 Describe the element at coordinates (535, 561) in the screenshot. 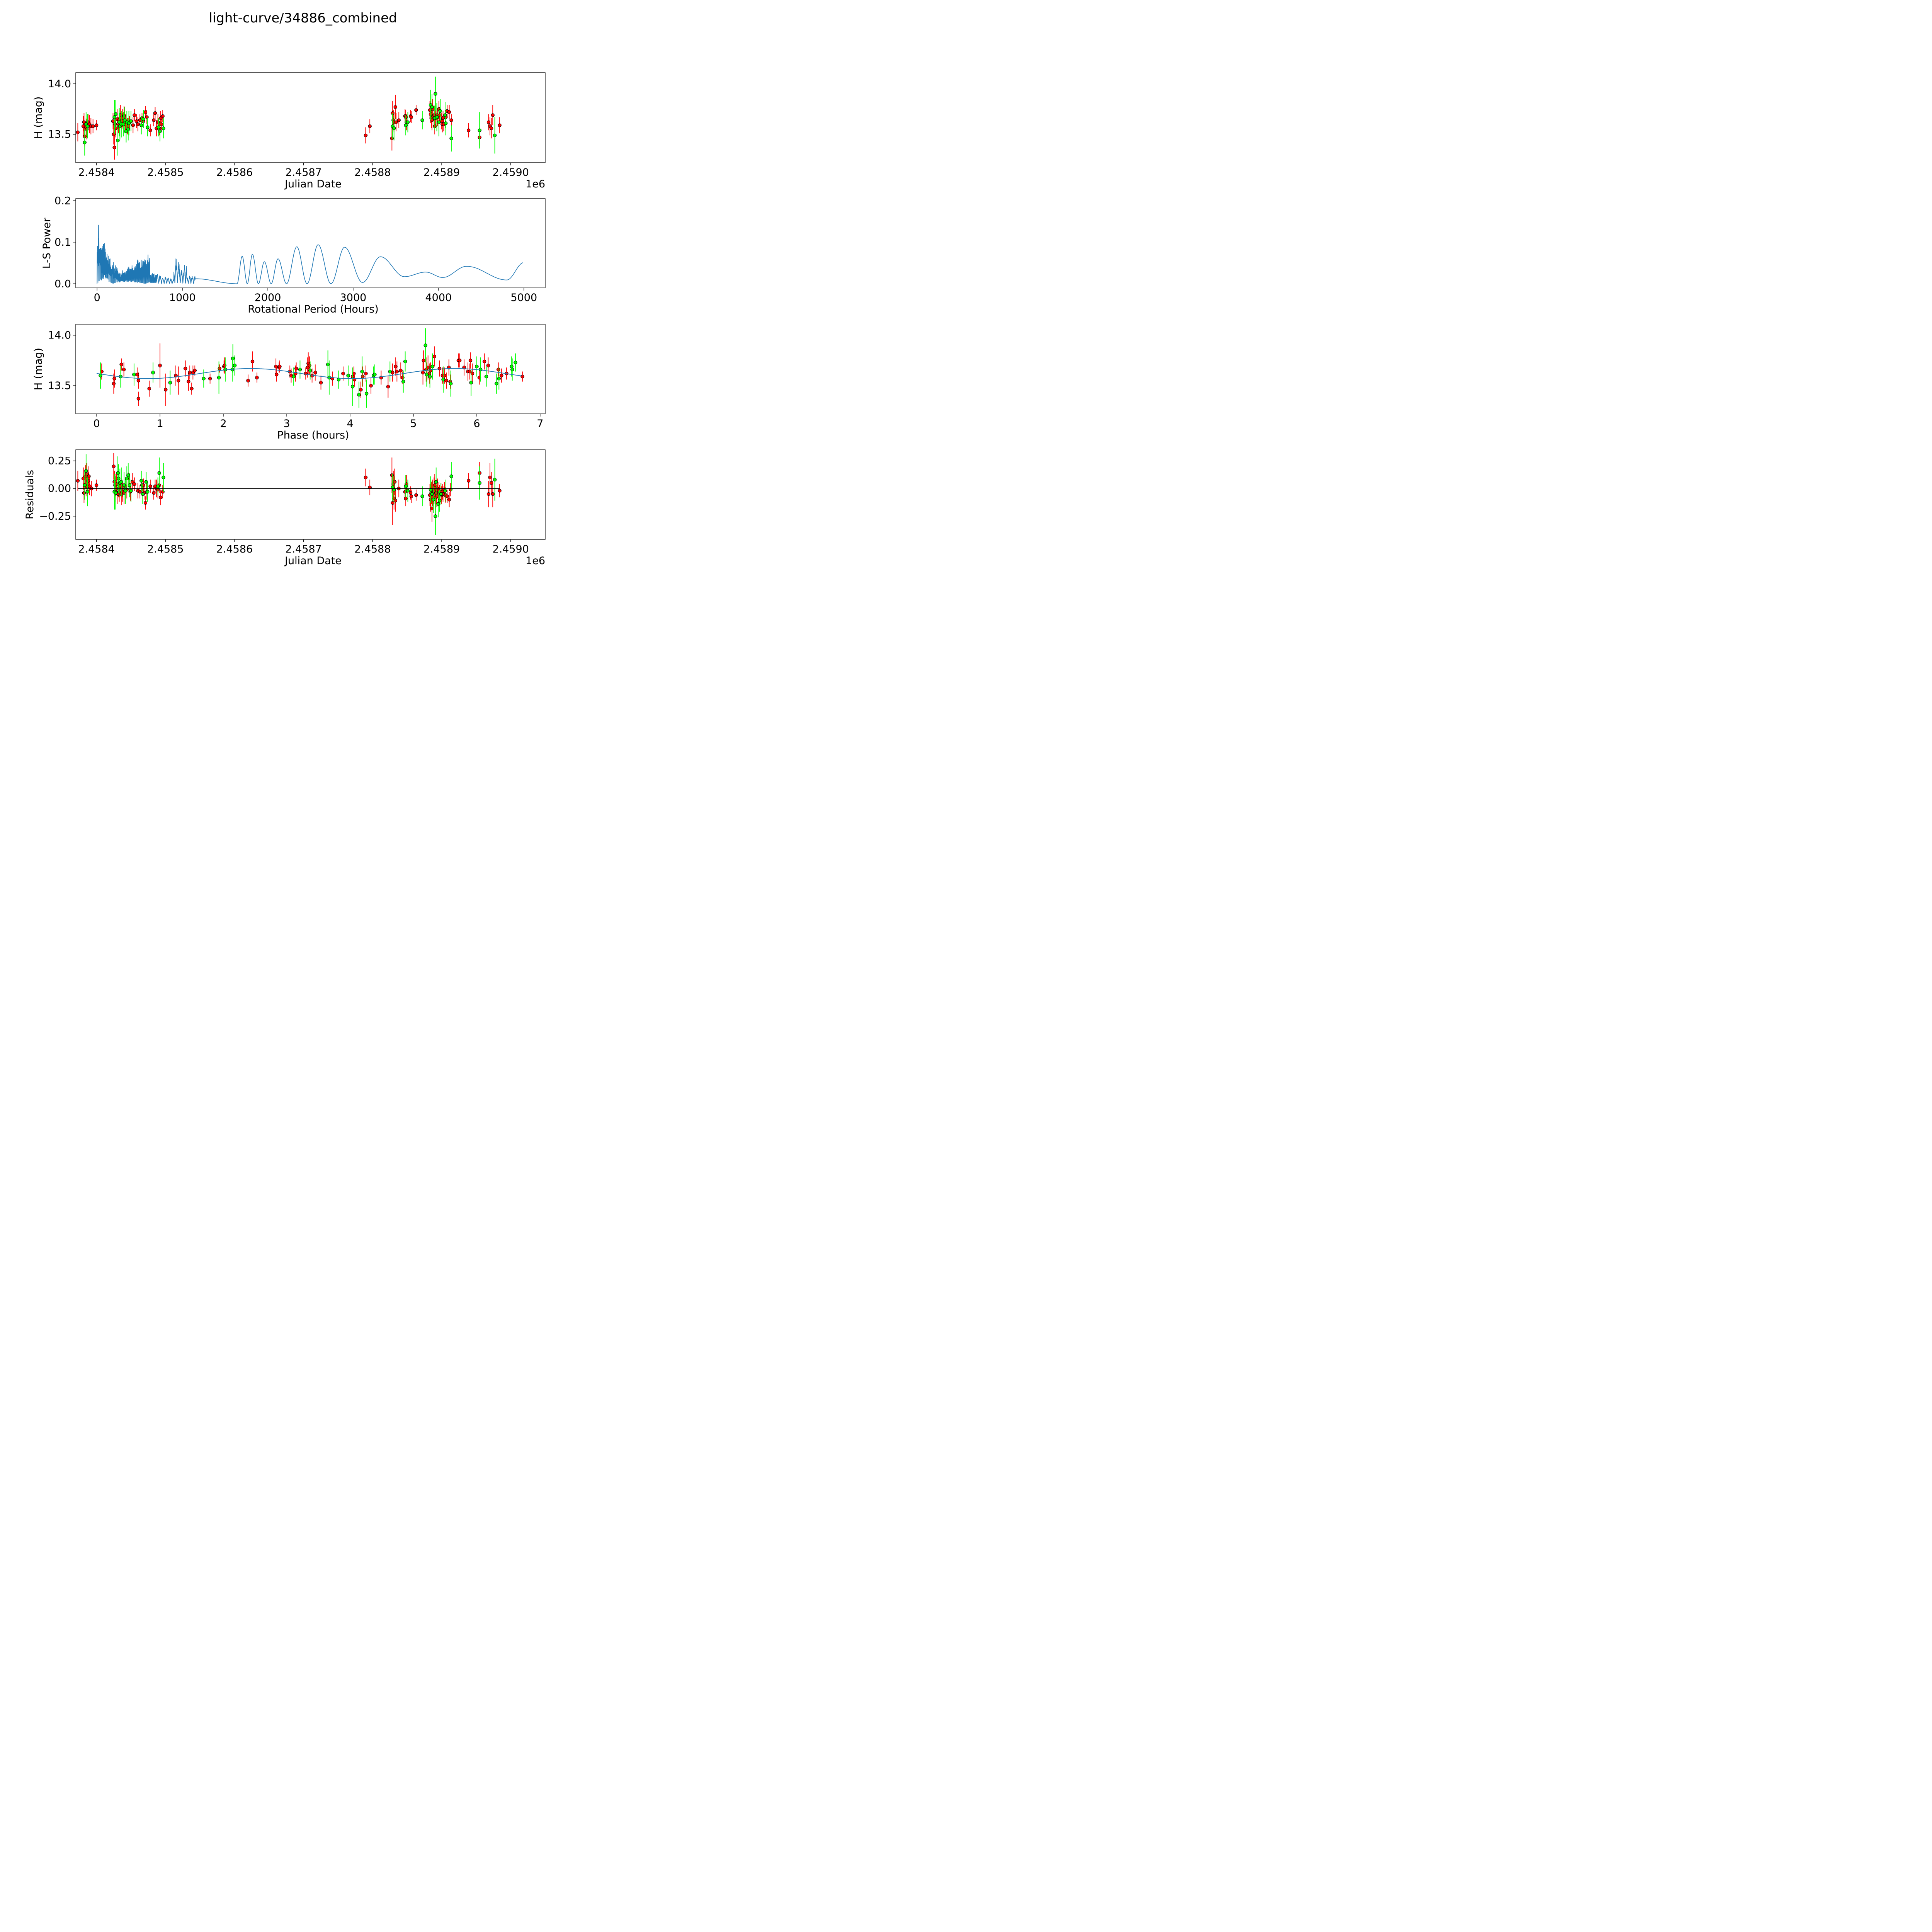

I see `residuals-offset-label: 1e6` at that location.